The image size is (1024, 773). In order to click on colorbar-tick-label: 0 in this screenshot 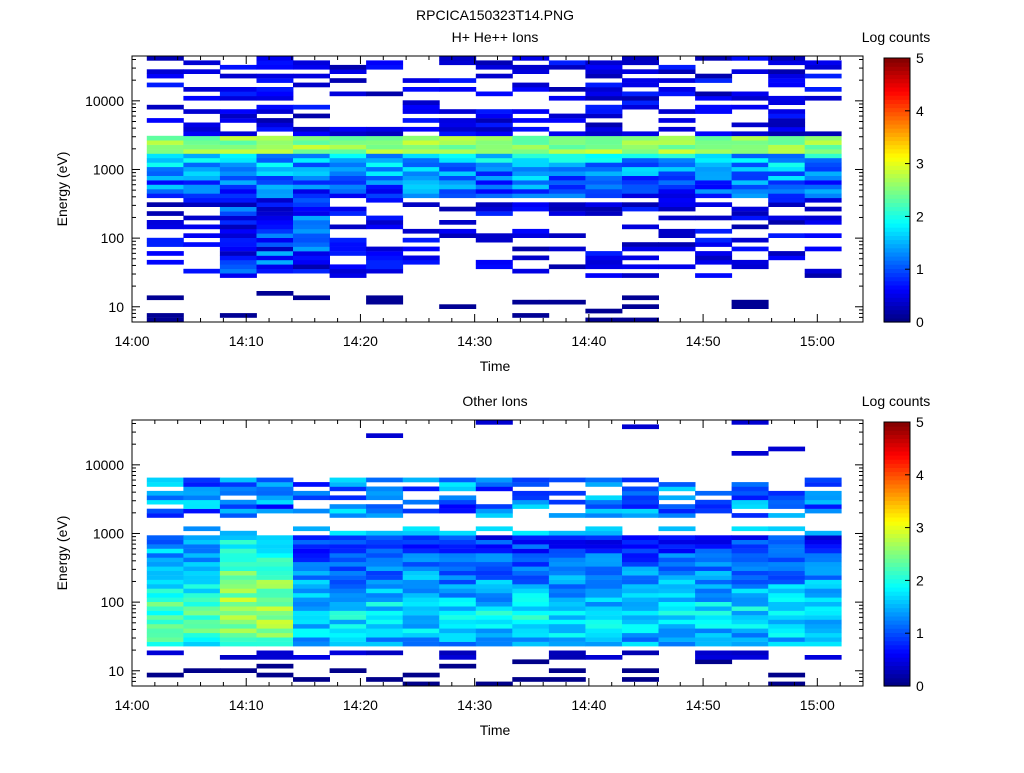, I will do `click(920, 686)`.